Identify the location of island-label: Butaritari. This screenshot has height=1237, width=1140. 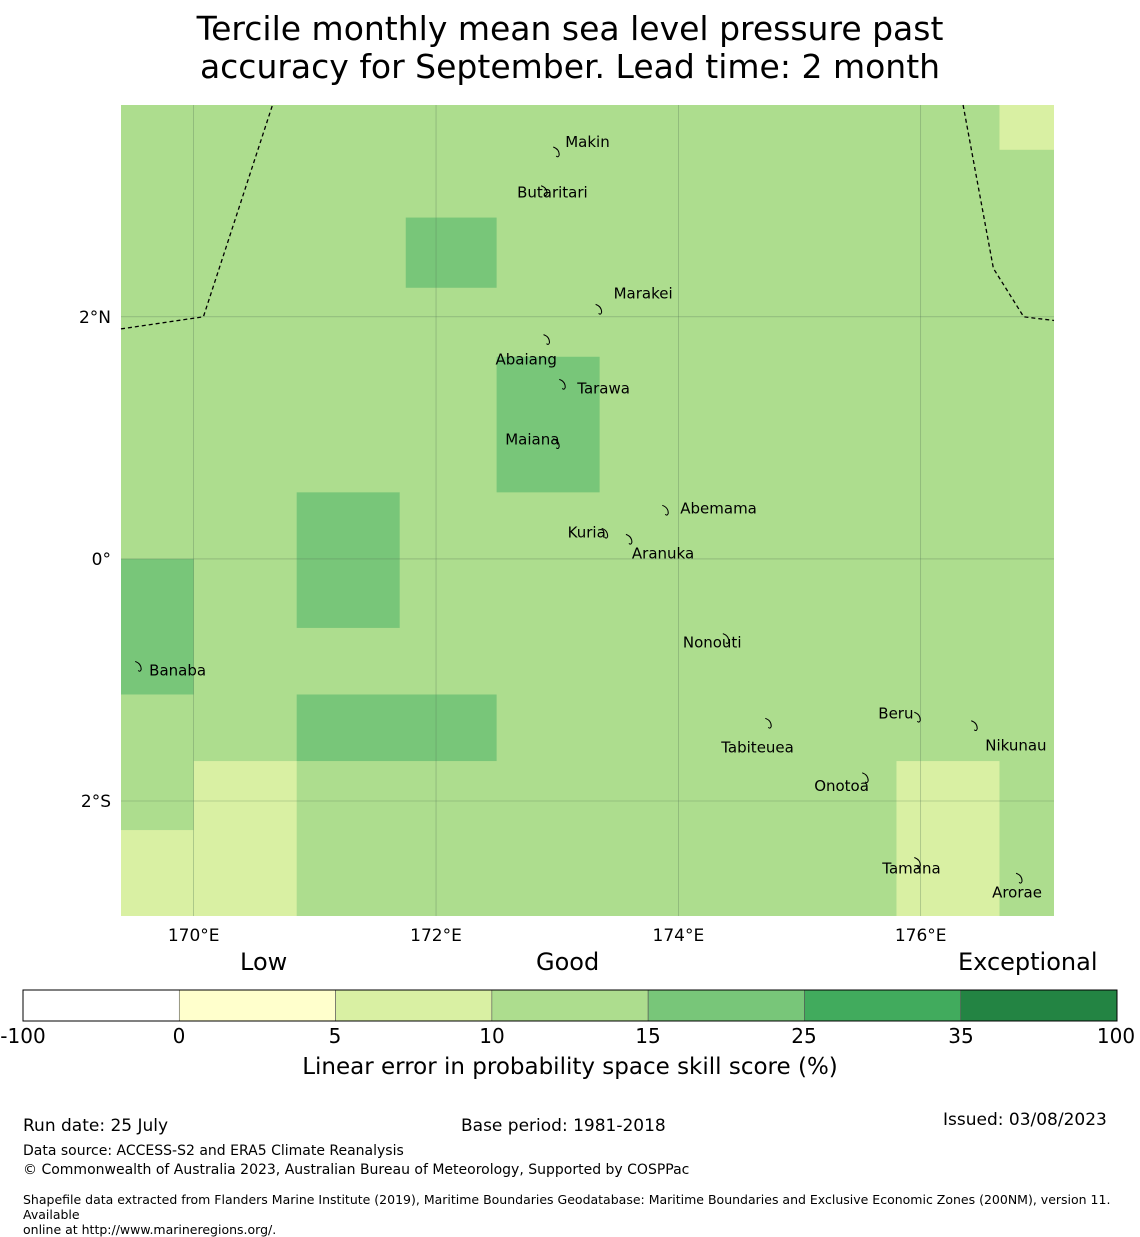
(552, 193).